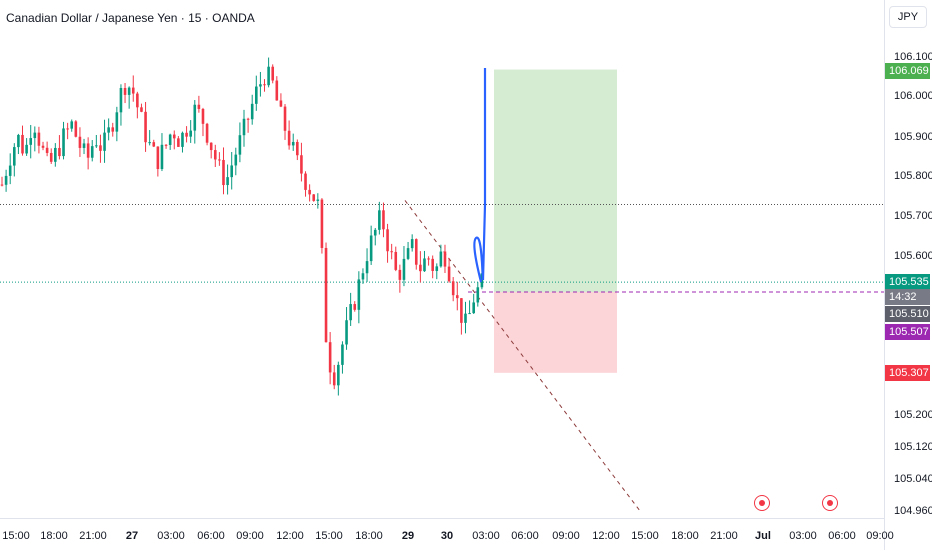  What do you see at coordinates (913, 447) in the screenshot?
I see `price-tick: 105.120` at bounding box center [913, 447].